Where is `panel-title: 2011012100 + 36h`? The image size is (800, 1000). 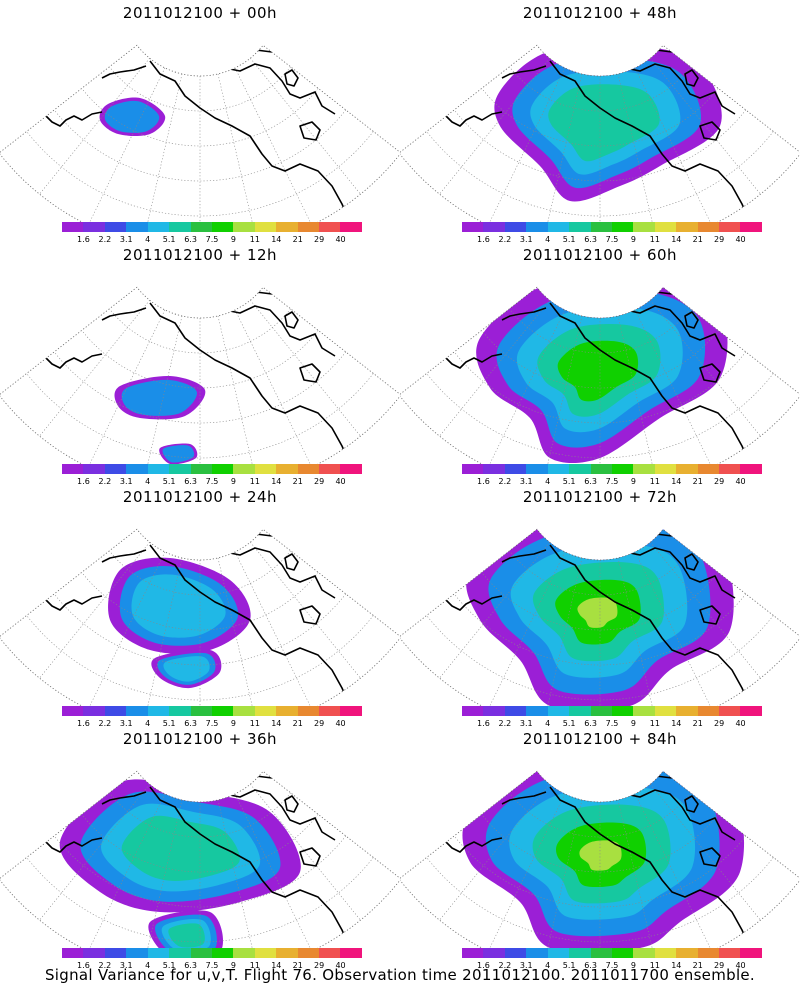 panel-title: 2011012100 + 36h is located at coordinates (200, 739).